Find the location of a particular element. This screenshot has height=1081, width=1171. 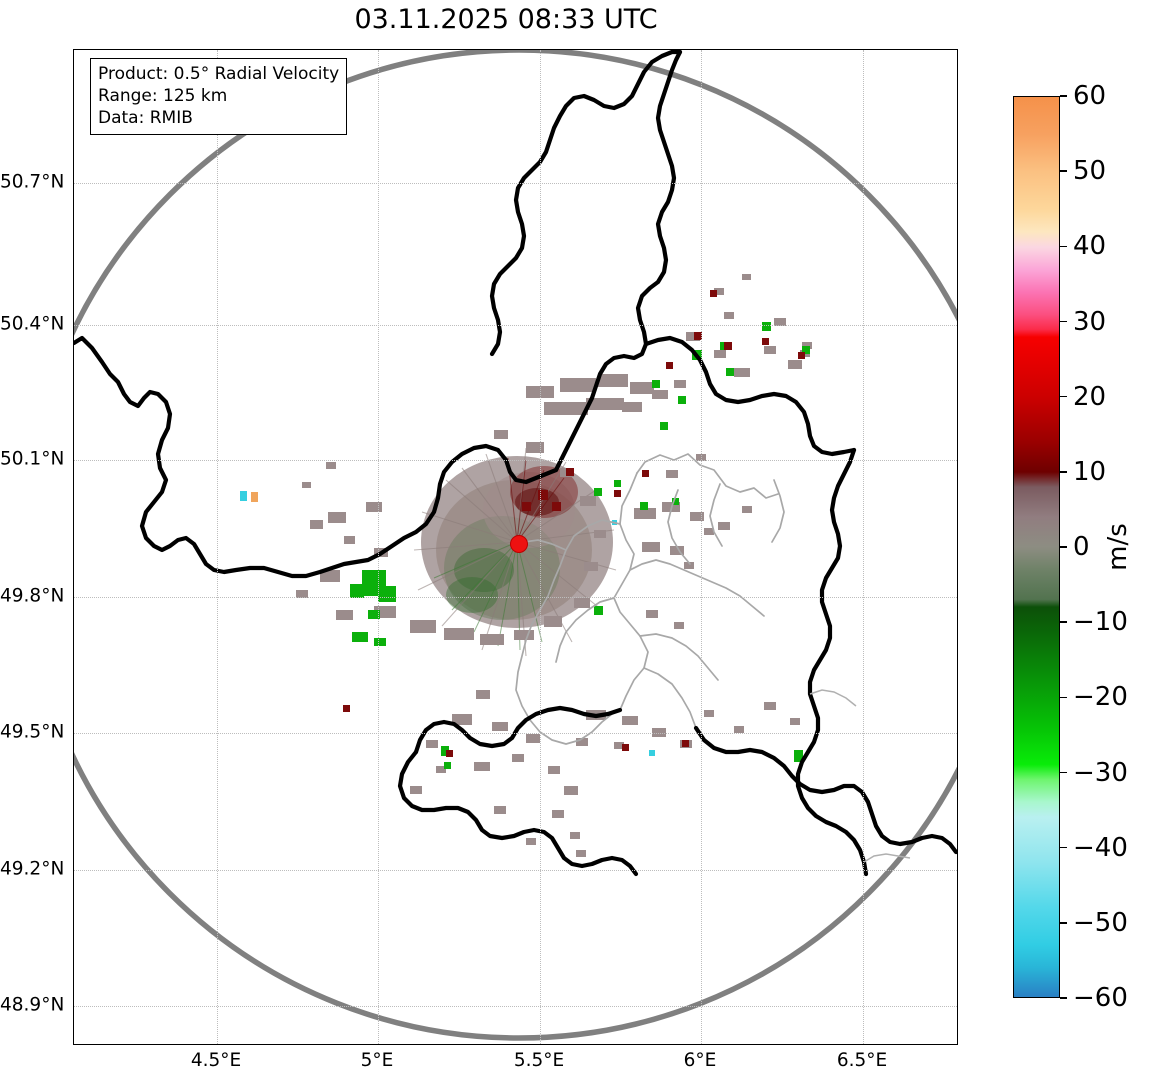

colorbar-tick-label: −60 is located at coordinates (1100, 998).